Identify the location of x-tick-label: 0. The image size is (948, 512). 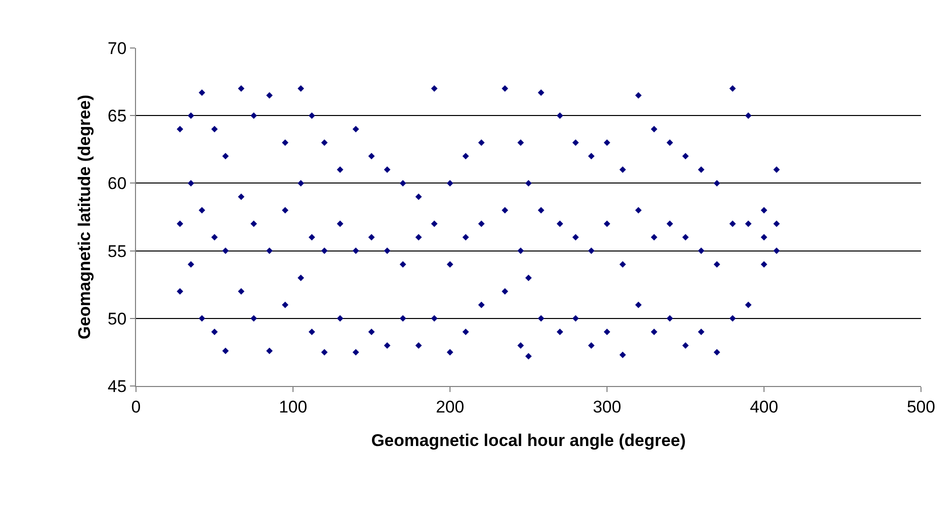
(136, 406).